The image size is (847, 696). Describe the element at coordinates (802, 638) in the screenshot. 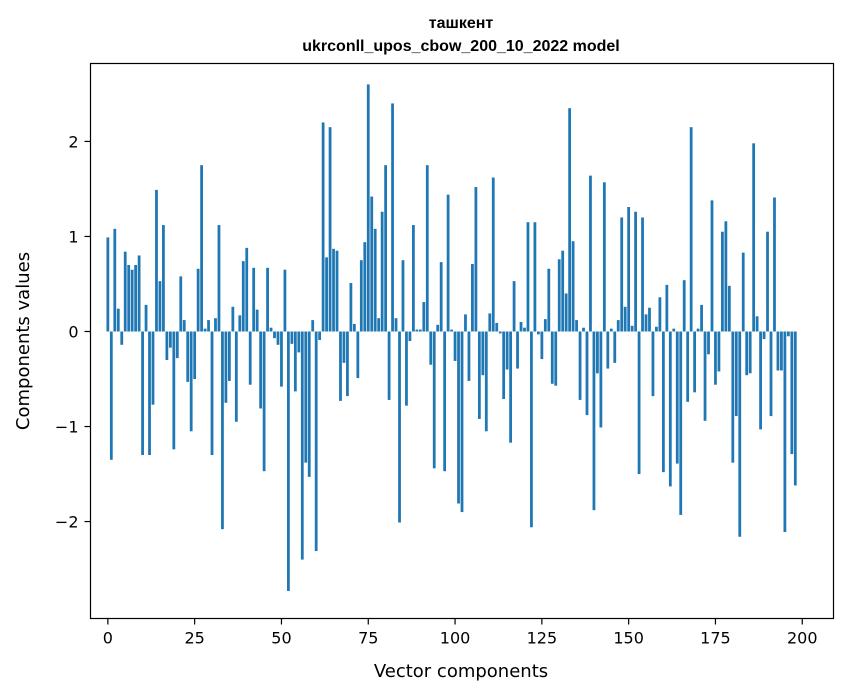

I see `x-tick-label-200: 200` at that location.